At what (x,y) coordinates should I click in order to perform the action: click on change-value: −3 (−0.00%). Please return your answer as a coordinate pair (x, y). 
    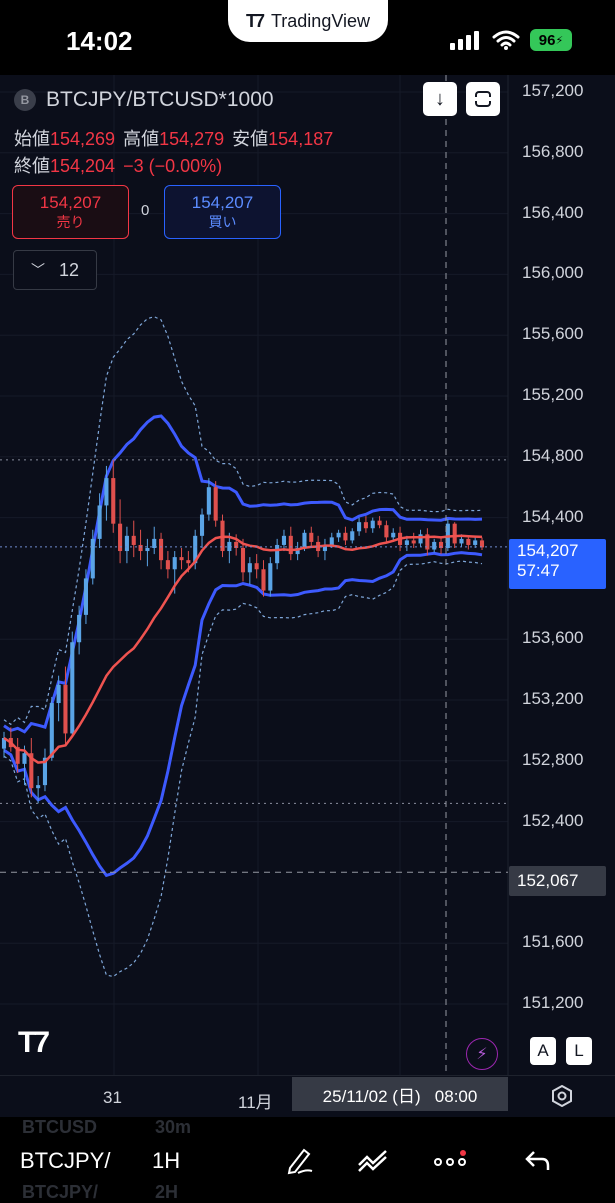
    Looking at the image, I should click on (173, 166).